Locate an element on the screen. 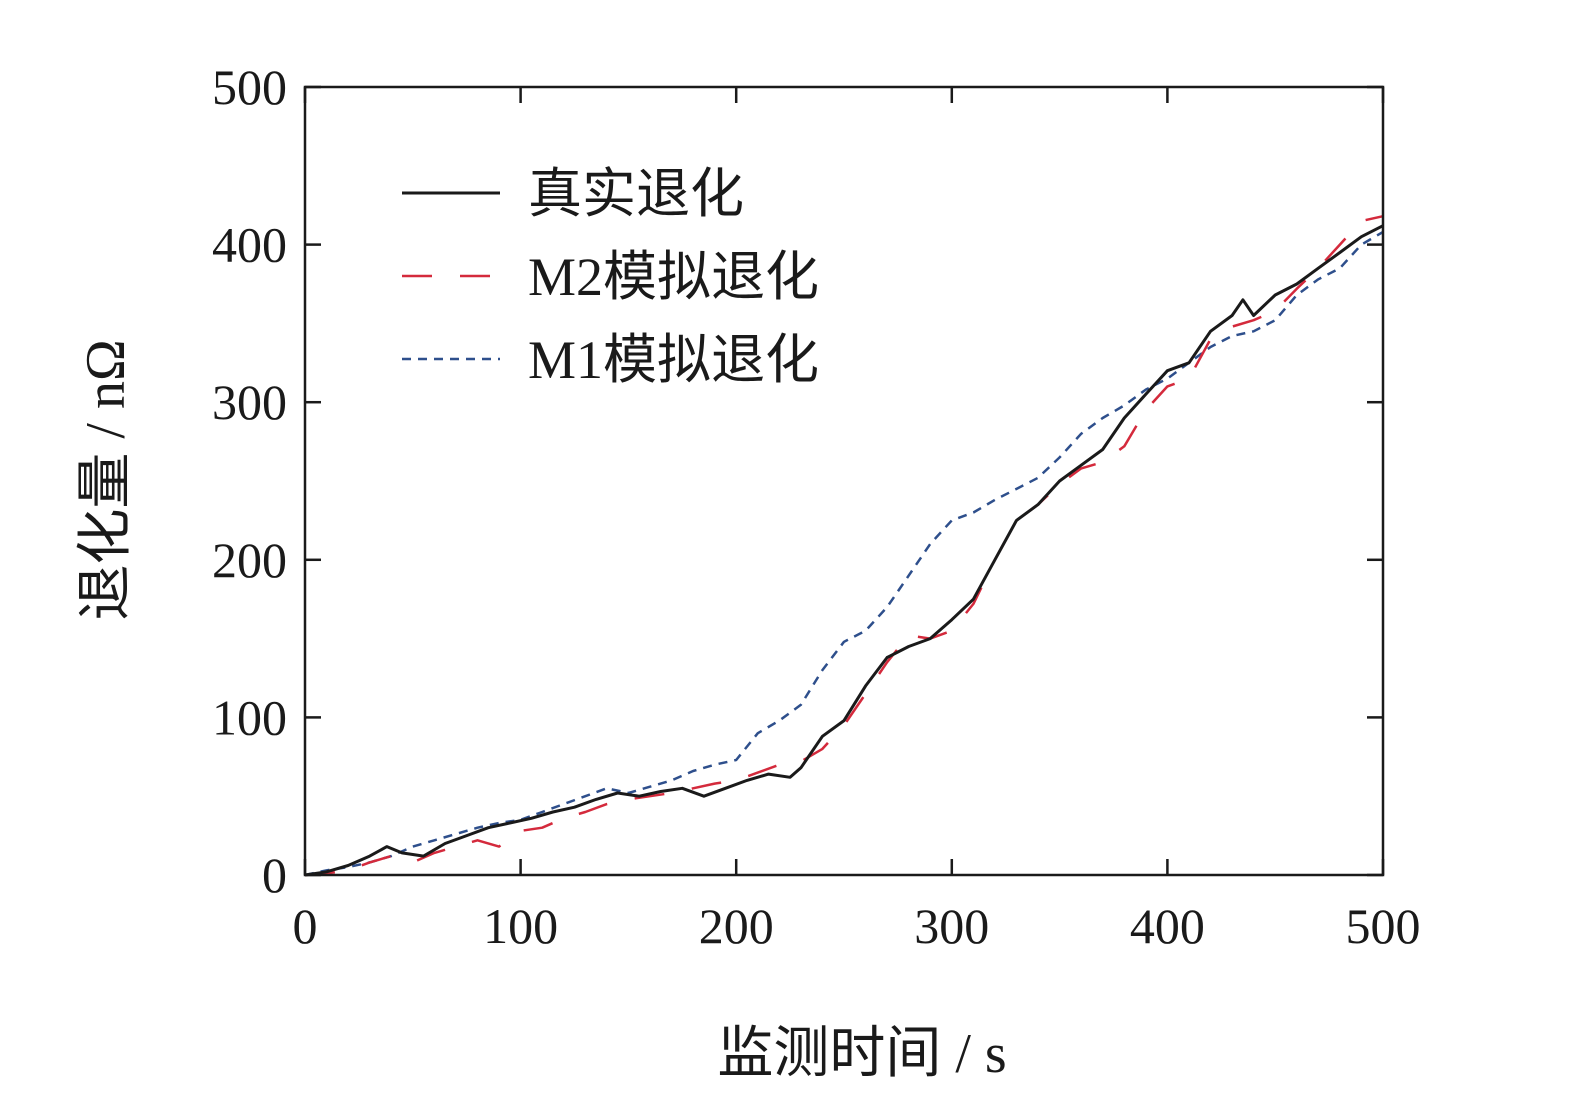 The height and width of the screenshot is (1116, 1587). legend-label: M1模拟退化 is located at coordinates (673, 360).